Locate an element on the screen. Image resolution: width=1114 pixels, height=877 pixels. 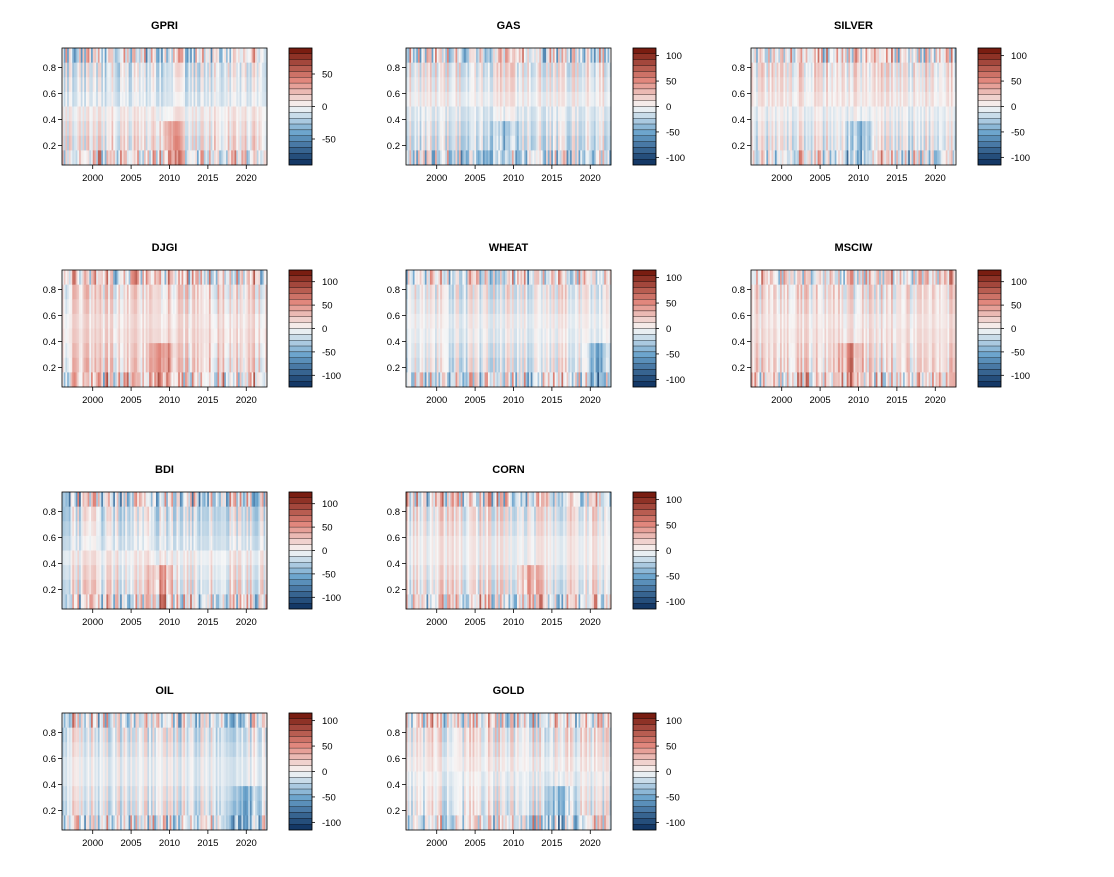
x-tick-label: 2015 is located at coordinates (551, 178).